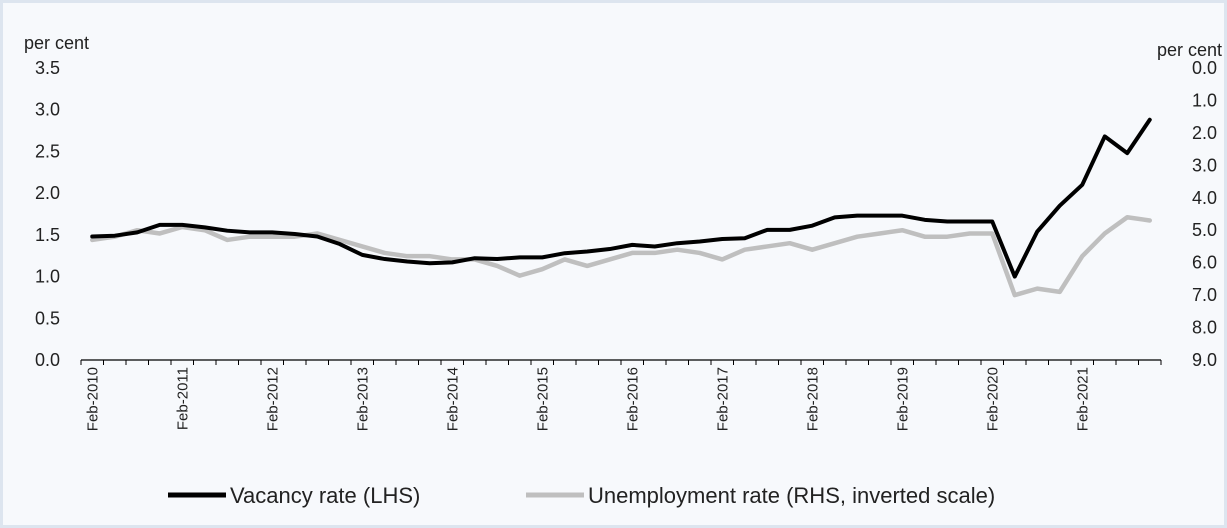 This screenshot has width=1227, height=528. What do you see at coordinates (272, 399) in the screenshot?
I see `x-tick-label: Feb-2012` at bounding box center [272, 399].